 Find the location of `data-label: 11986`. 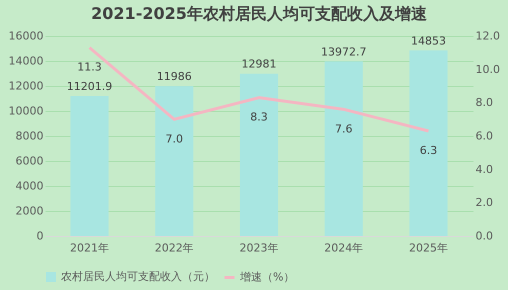

data-label: 11986 is located at coordinates (174, 77).